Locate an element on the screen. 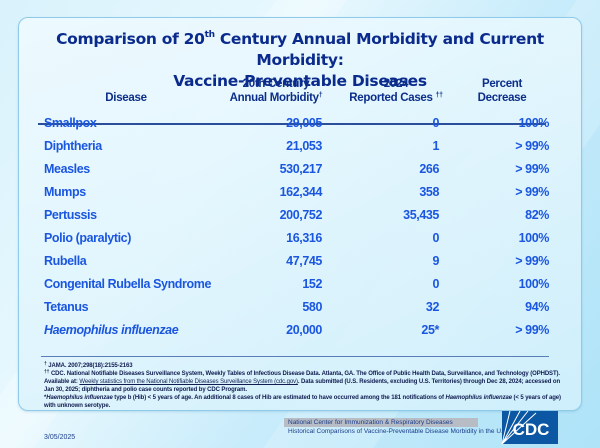 The height and width of the screenshot is (448, 600). annual-morbidity-value: 20,000 is located at coordinates (304, 330).